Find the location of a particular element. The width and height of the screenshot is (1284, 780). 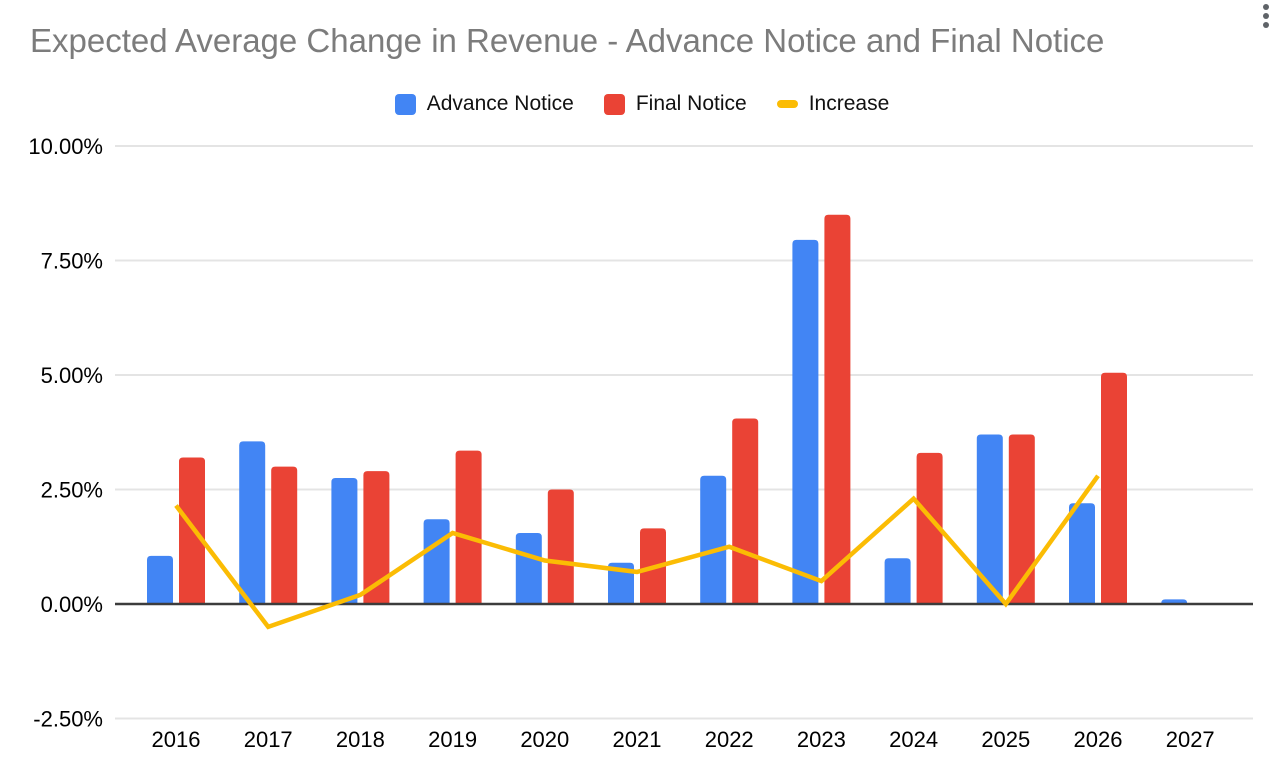

final-notice-swatch-icon is located at coordinates (614, 104).